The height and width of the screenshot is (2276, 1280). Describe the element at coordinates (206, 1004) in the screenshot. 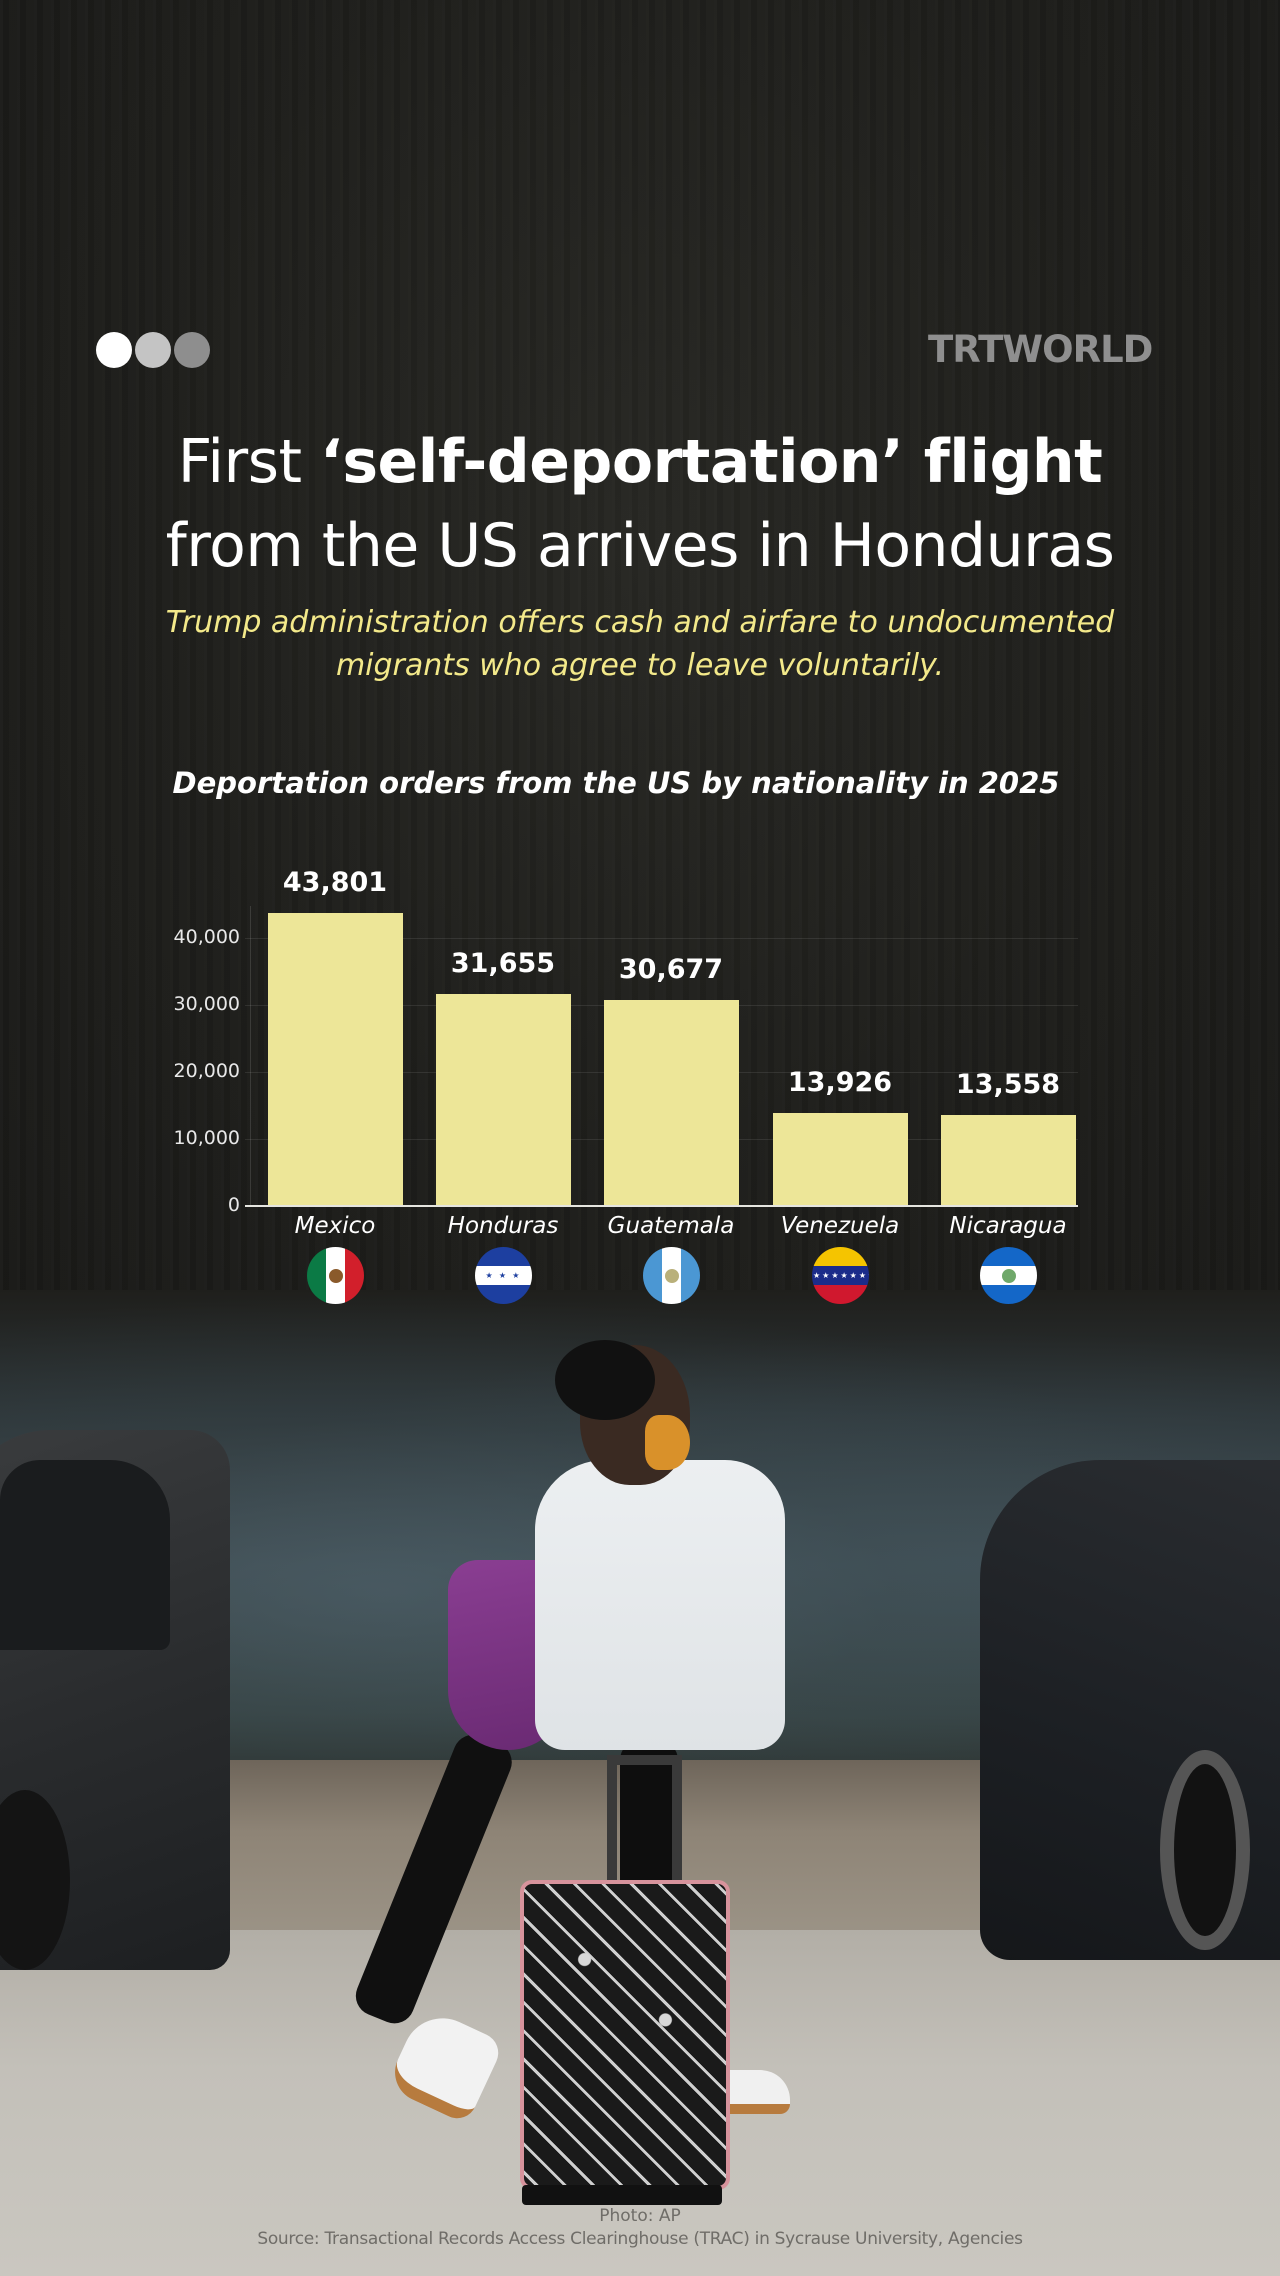

I see `y-tick-label: 30,000` at that location.